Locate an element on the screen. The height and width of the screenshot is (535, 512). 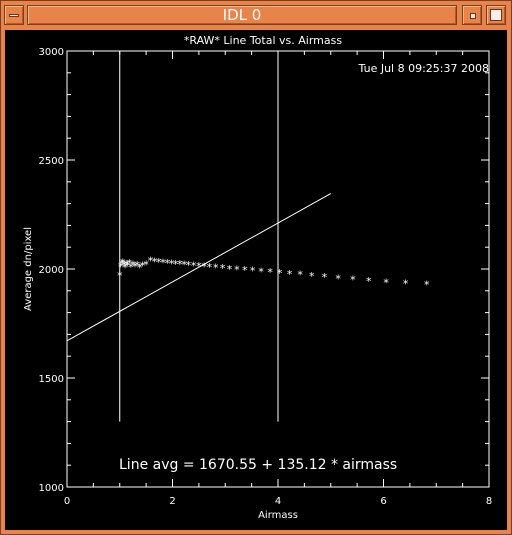
chart-title: *RAW* Line Total vs. Airmass is located at coordinates (263, 40).